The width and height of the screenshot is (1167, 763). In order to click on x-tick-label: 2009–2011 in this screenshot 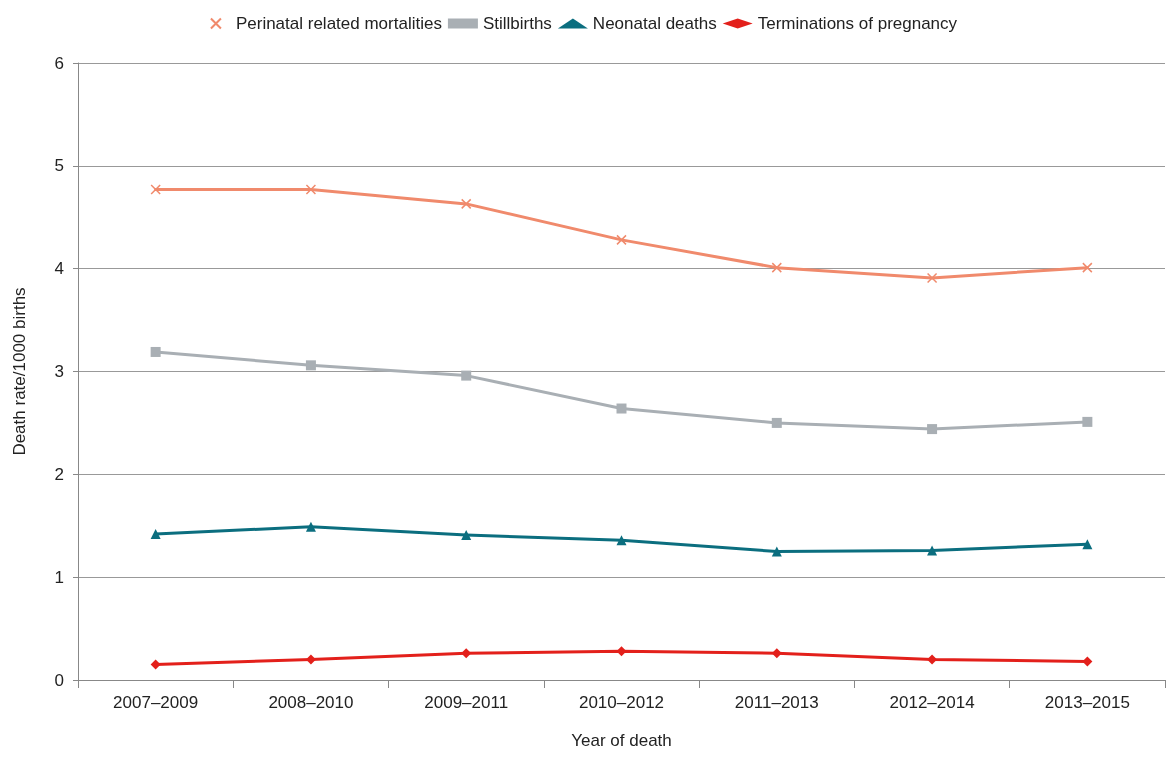, I will do `click(466, 702)`.